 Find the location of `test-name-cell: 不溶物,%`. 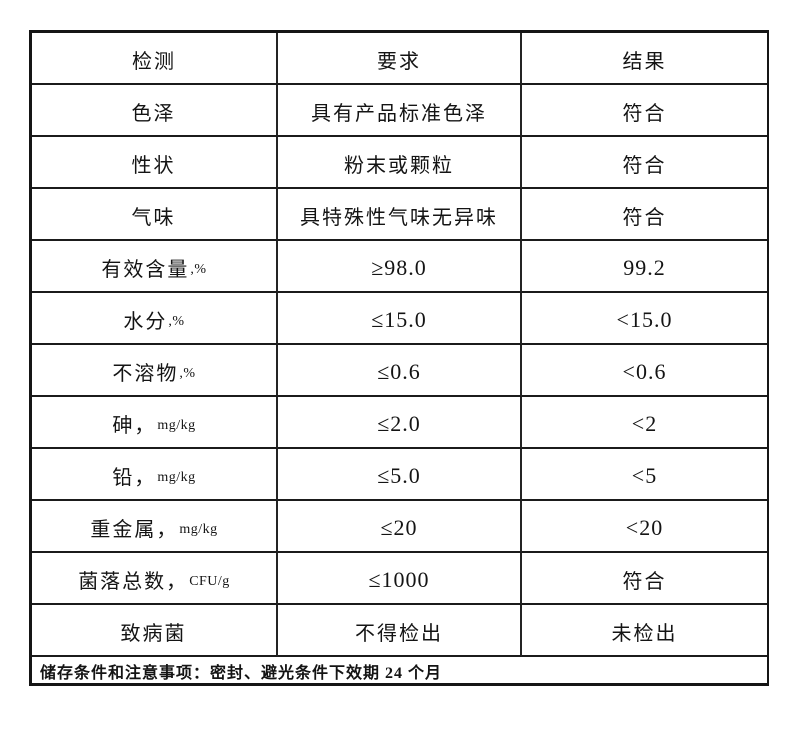

test-name-cell: 不溶物,% is located at coordinates (155, 371).